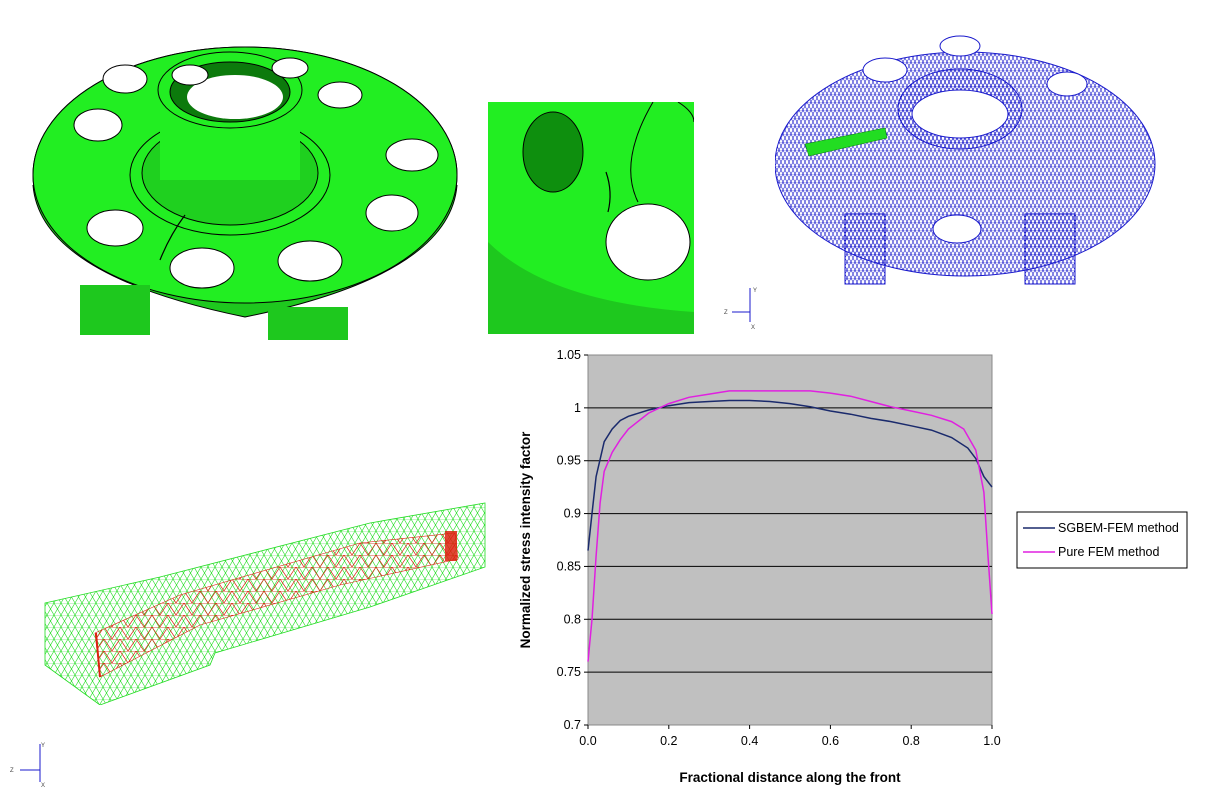  What do you see at coordinates (569, 566) in the screenshot?
I see `y-tick-label: 0.85` at bounding box center [569, 566].